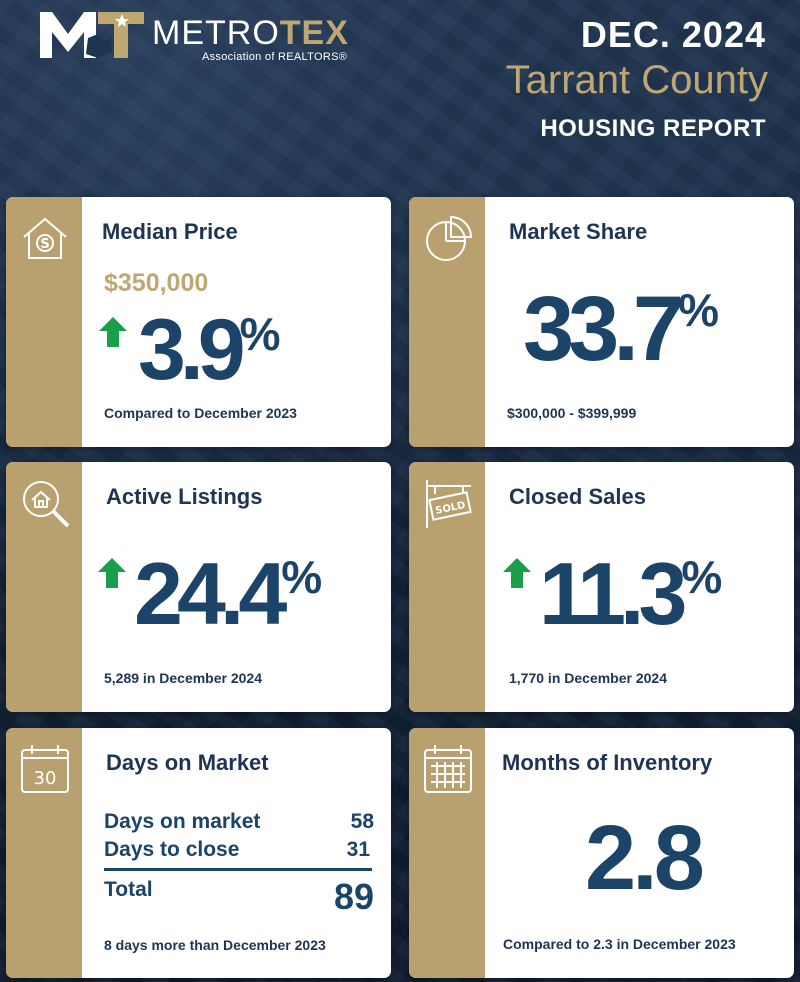 The height and width of the screenshot is (982, 800). What do you see at coordinates (183, 678) in the screenshot?
I see `card-footer: 5,289 in December 2024` at bounding box center [183, 678].